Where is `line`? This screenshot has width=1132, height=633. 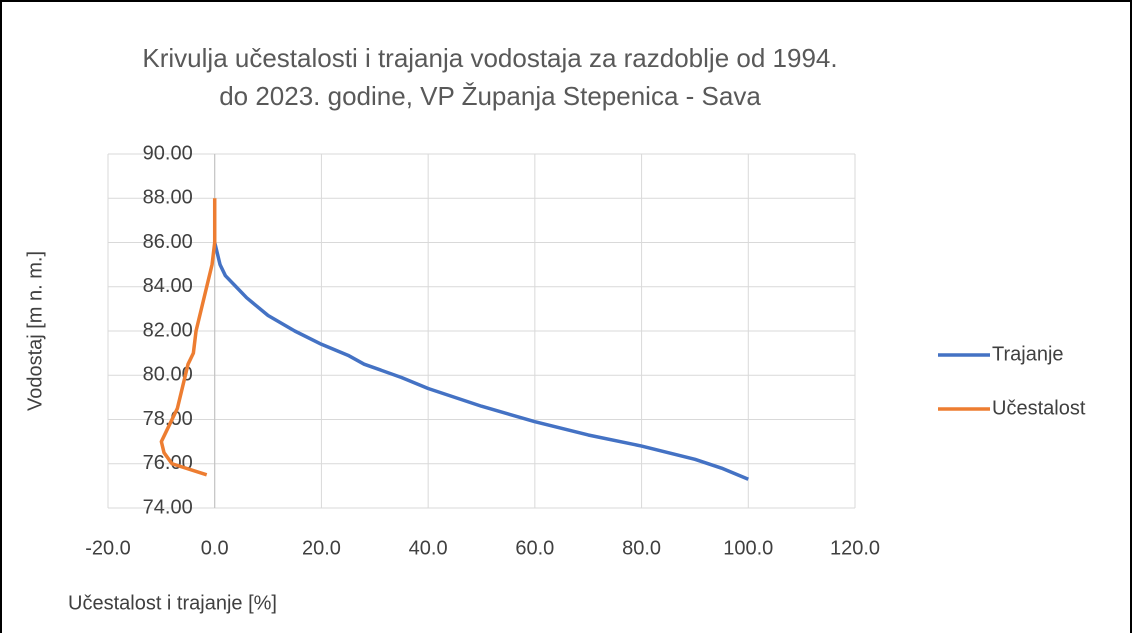 line is located at coordinates (188, 337).